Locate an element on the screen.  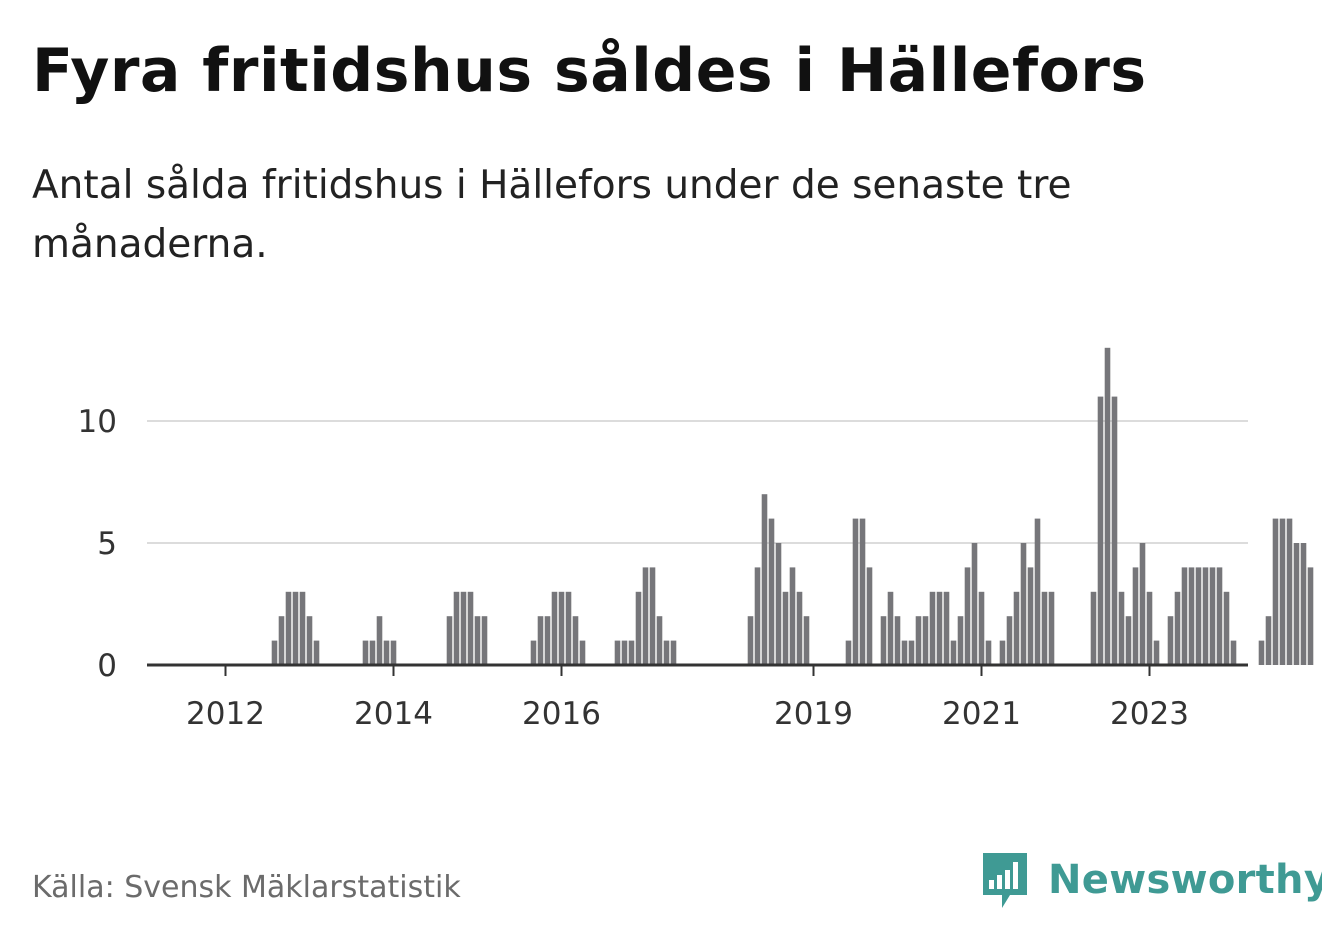
x-tick-label: 2021 is located at coordinates (981, 714).